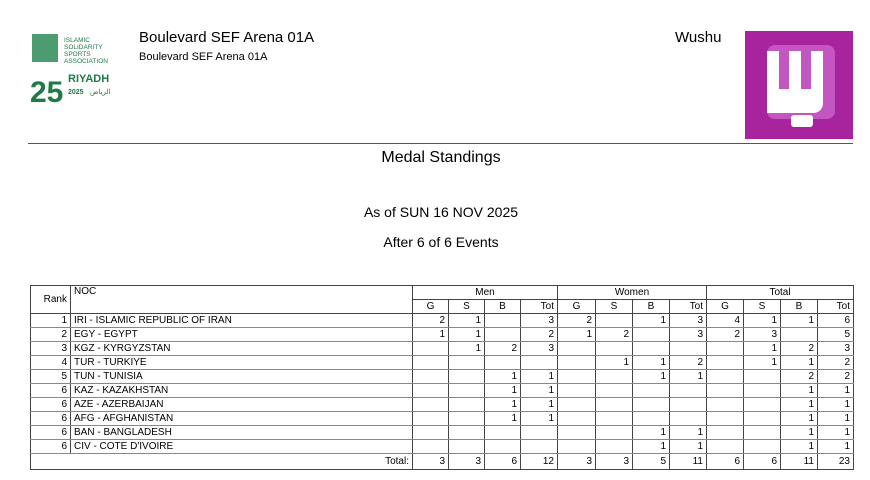 This screenshot has width=870, height=480. I want to click on logo-text: ISLAMIC, so click(77, 40).